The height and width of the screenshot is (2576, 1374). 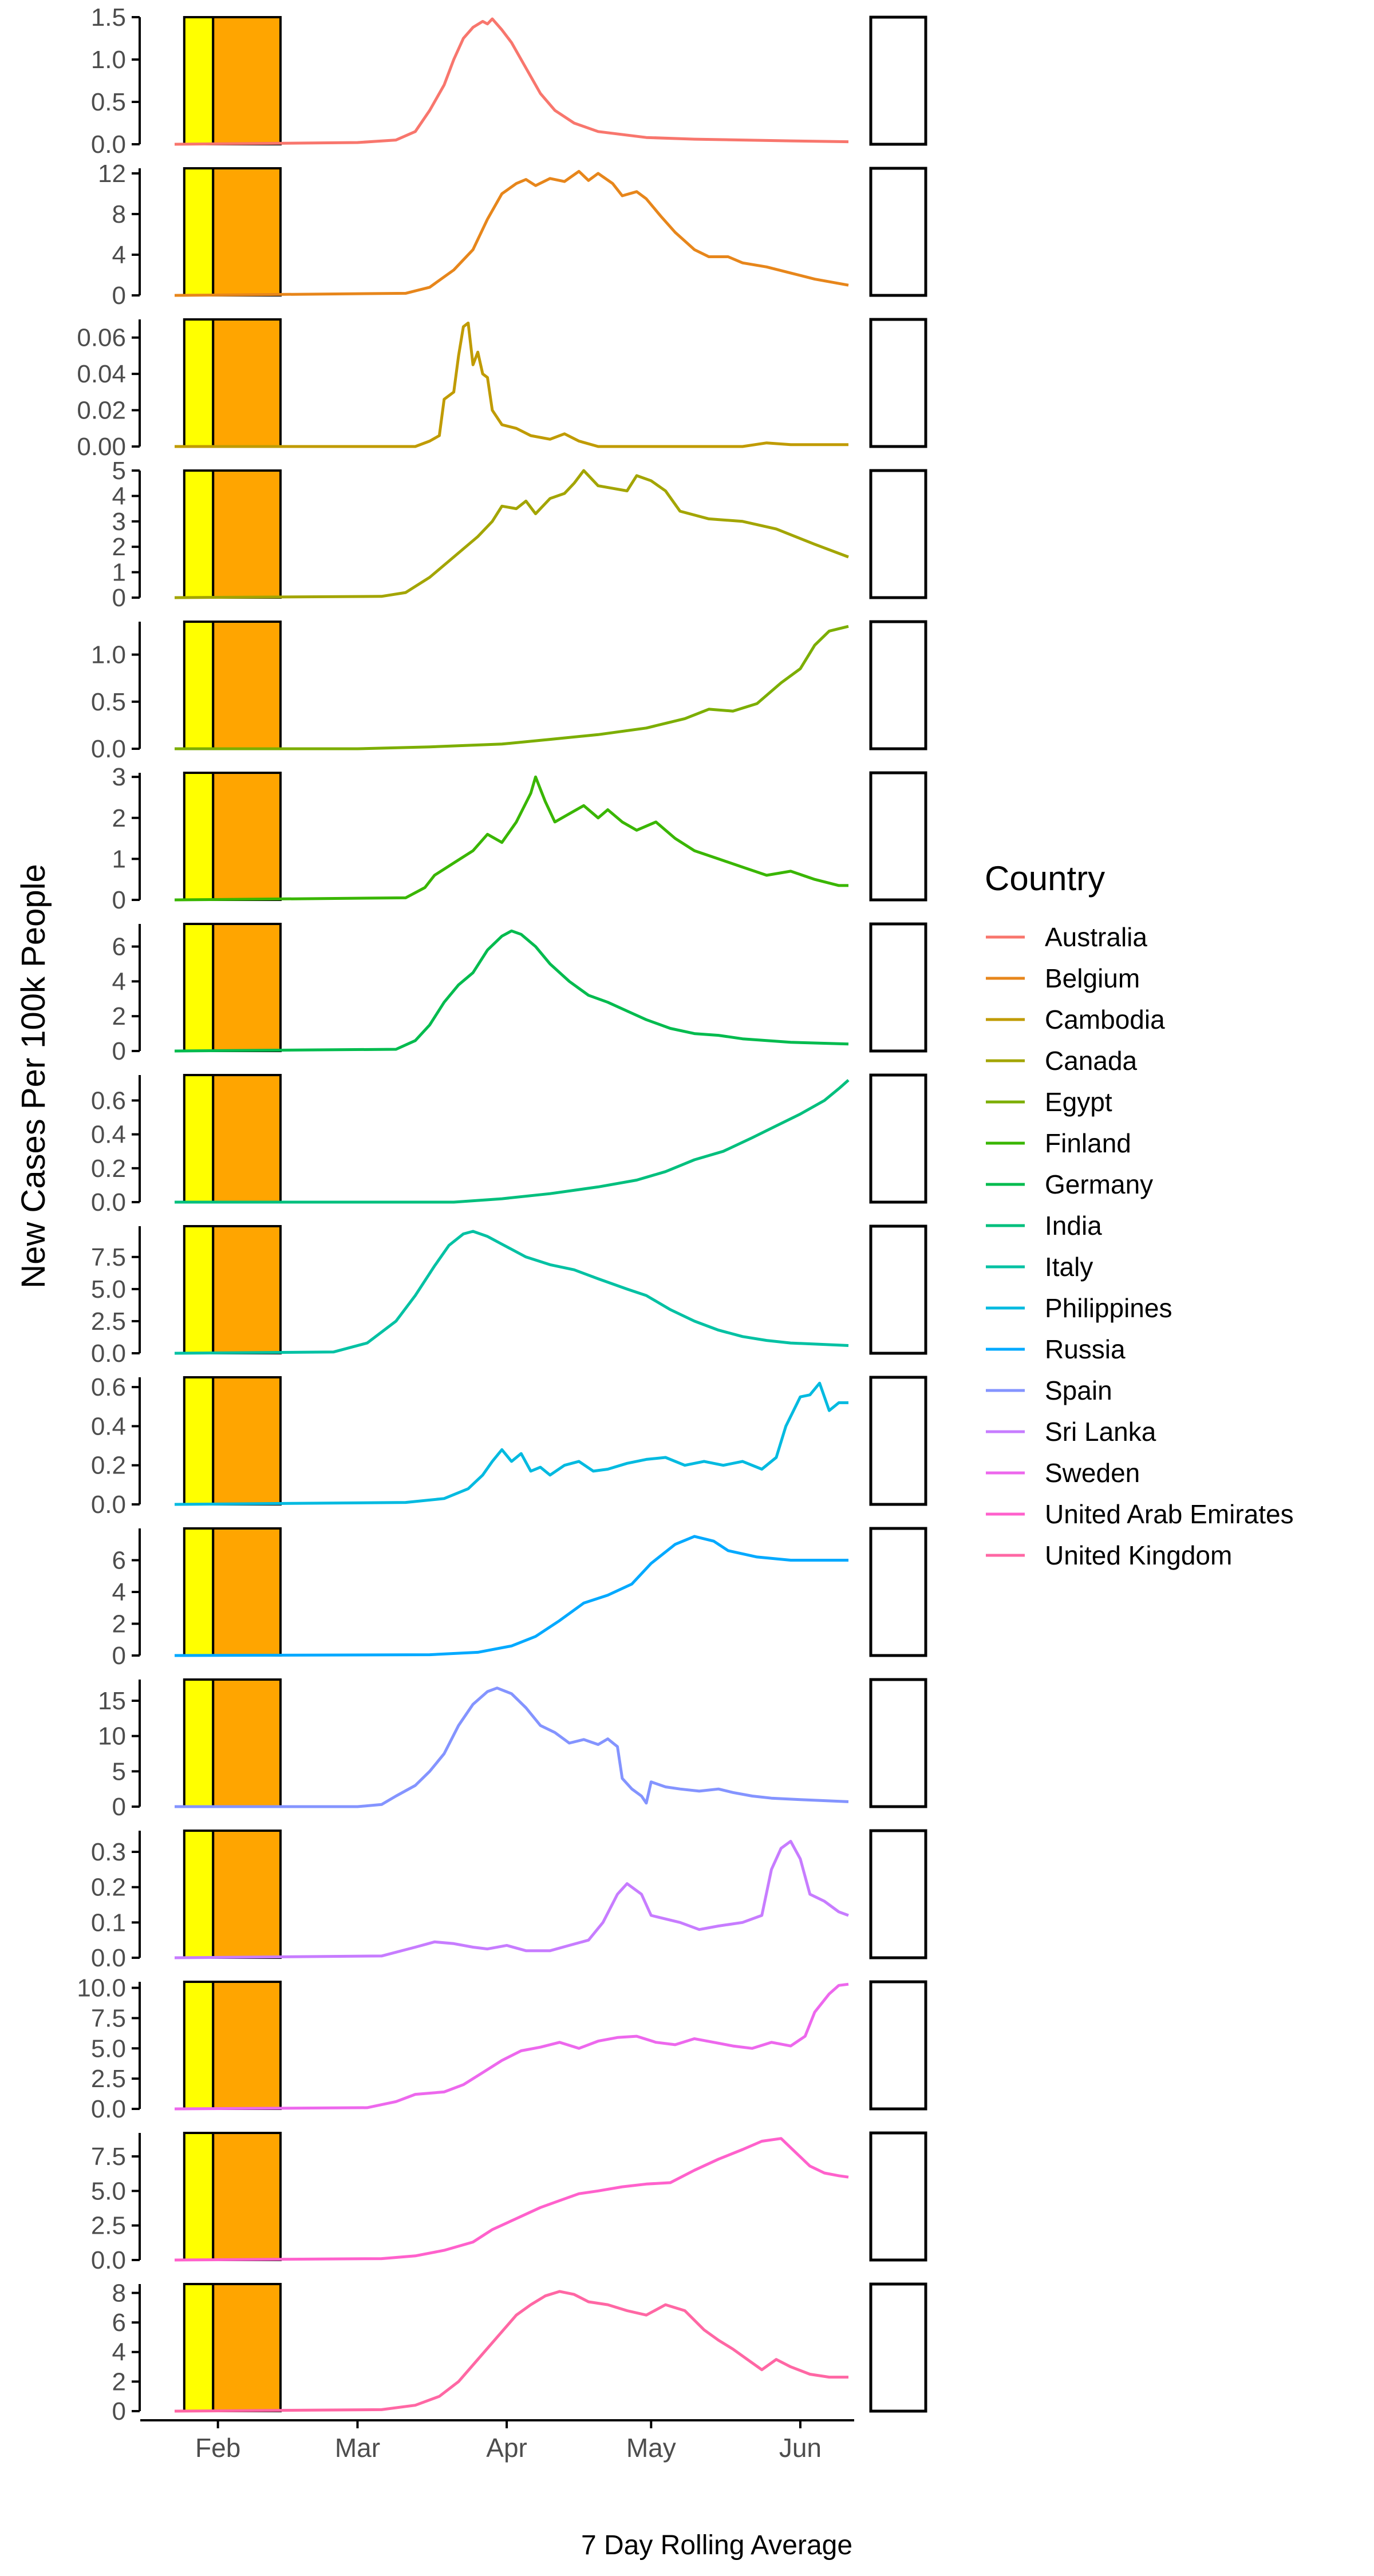 What do you see at coordinates (717, 2545) in the screenshot?
I see `x-axis-label: 7 Day Rolling Average` at bounding box center [717, 2545].